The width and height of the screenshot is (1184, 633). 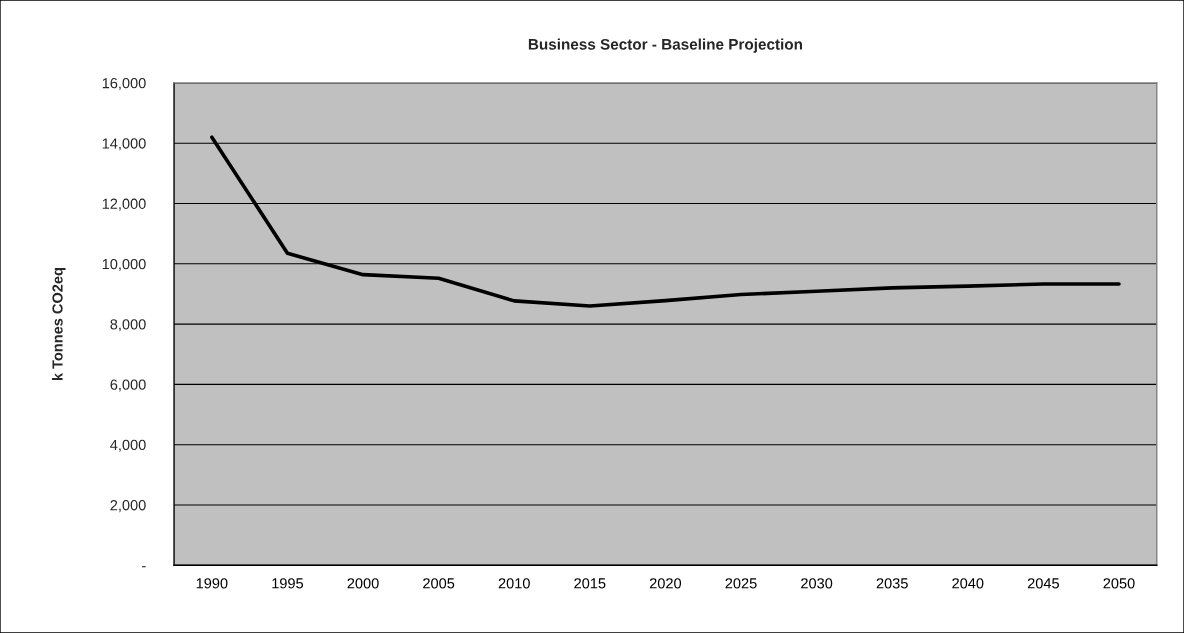 I want to click on y-tick-label: 10,000, so click(x=124, y=264).